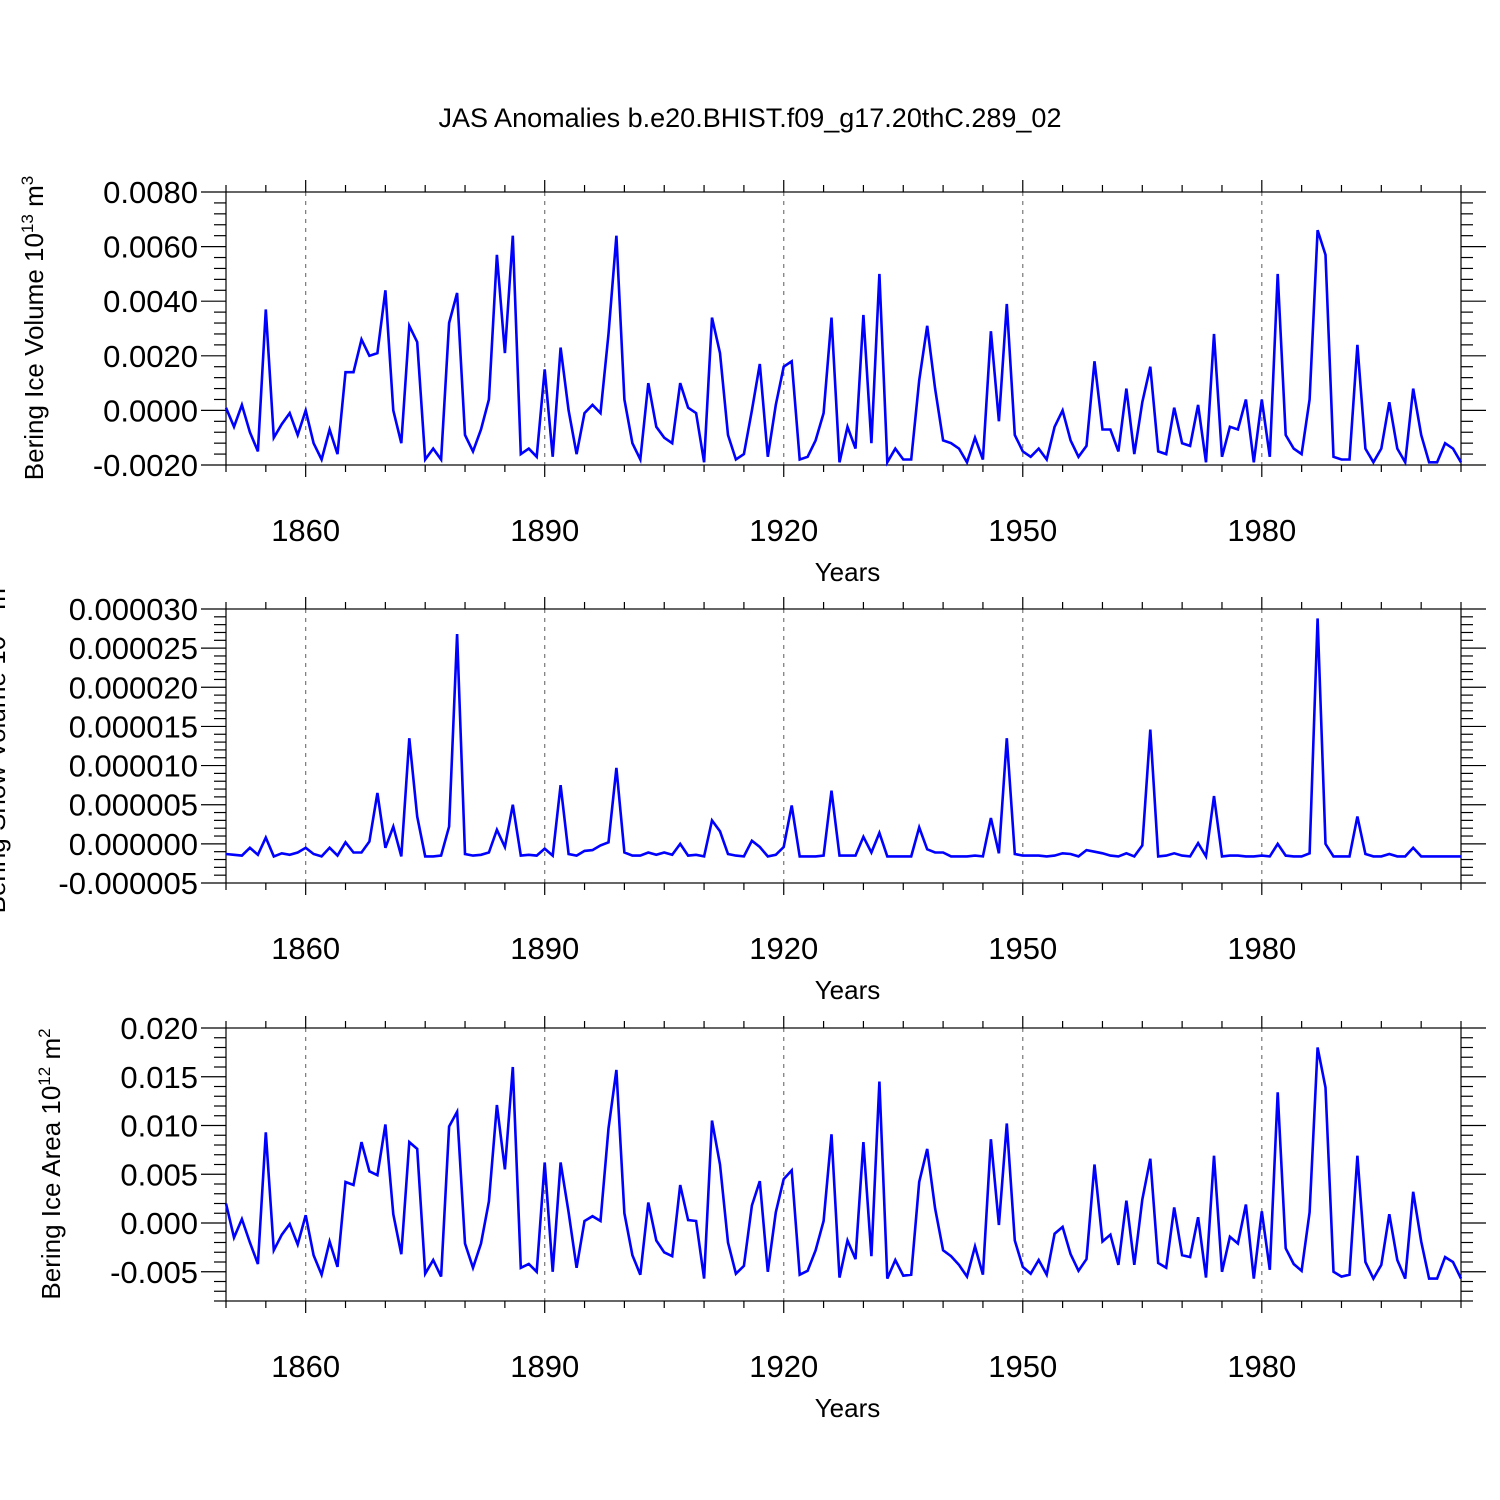 Image resolution: width=1500 pixels, height=1500 pixels. I want to click on y-tick-label: 0.000020, so click(133, 687).